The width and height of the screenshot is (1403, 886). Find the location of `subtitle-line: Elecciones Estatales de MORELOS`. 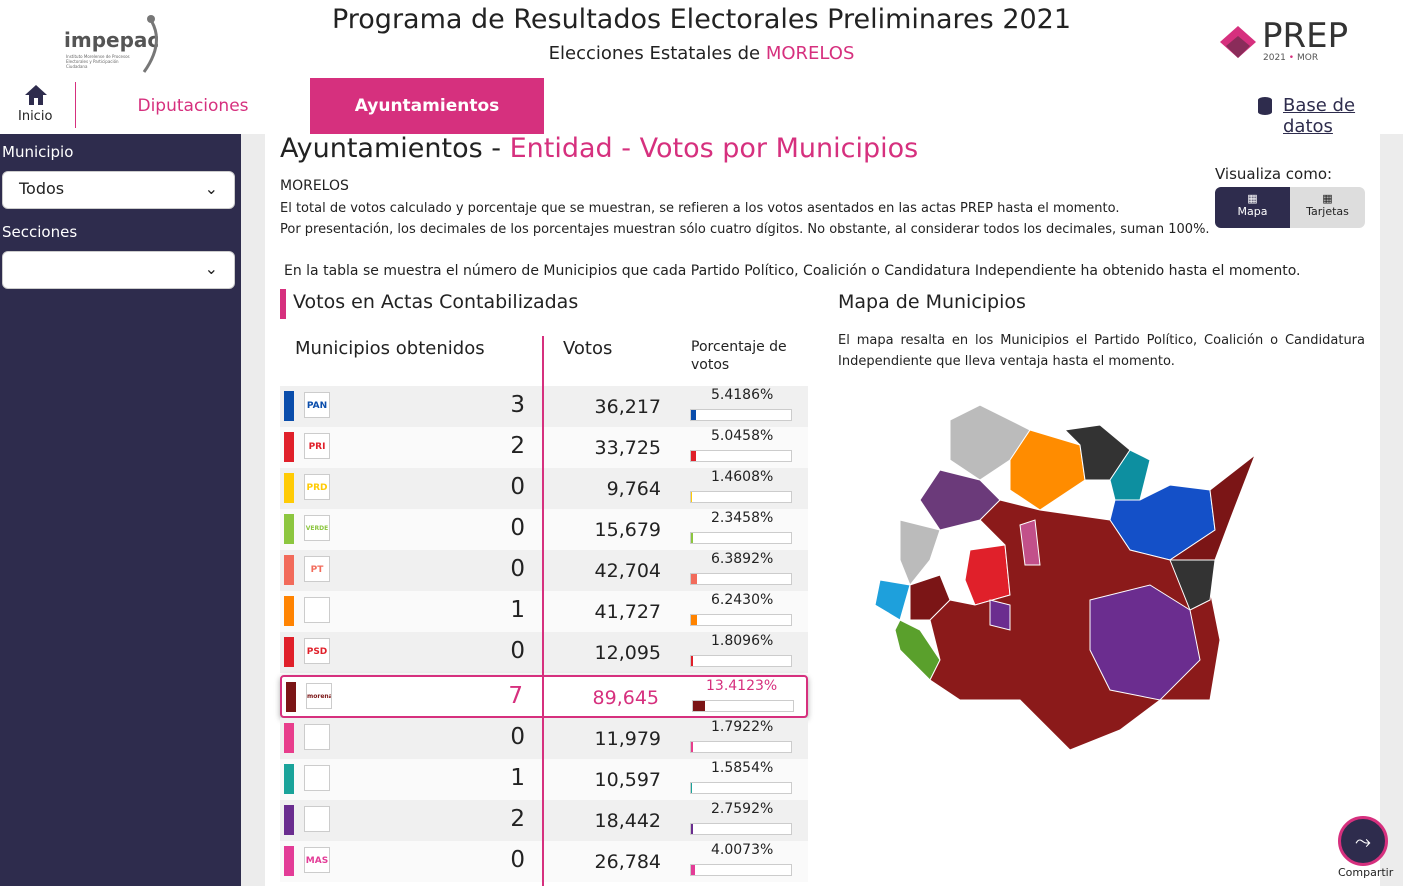

subtitle-line: Elecciones Estatales de MORELOS is located at coordinates (701, 53).